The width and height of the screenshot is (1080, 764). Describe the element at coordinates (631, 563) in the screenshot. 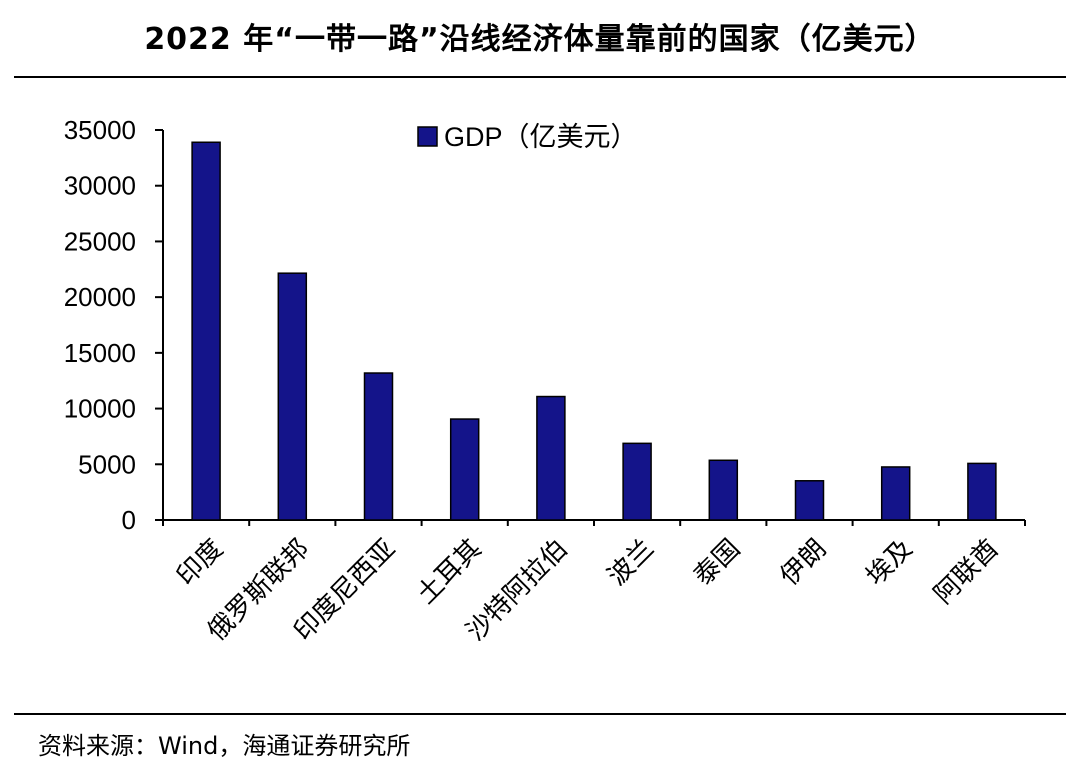

I see `category-label: 波兰` at that location.